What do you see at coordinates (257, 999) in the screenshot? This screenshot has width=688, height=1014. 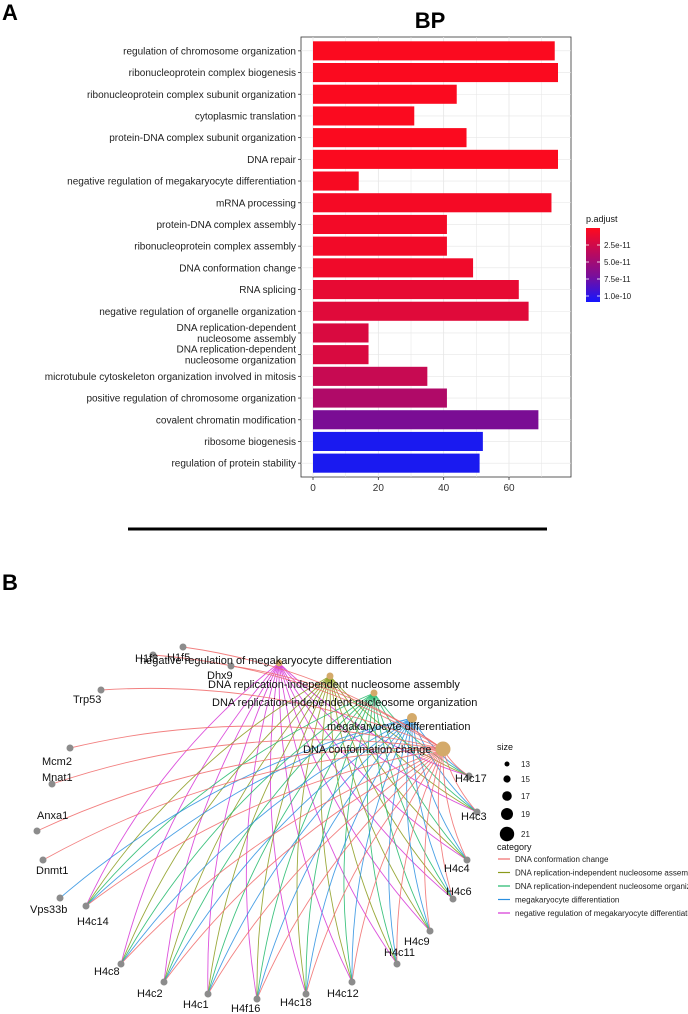 I see `gene-node-h4f16` at bounding box center [257, 999].